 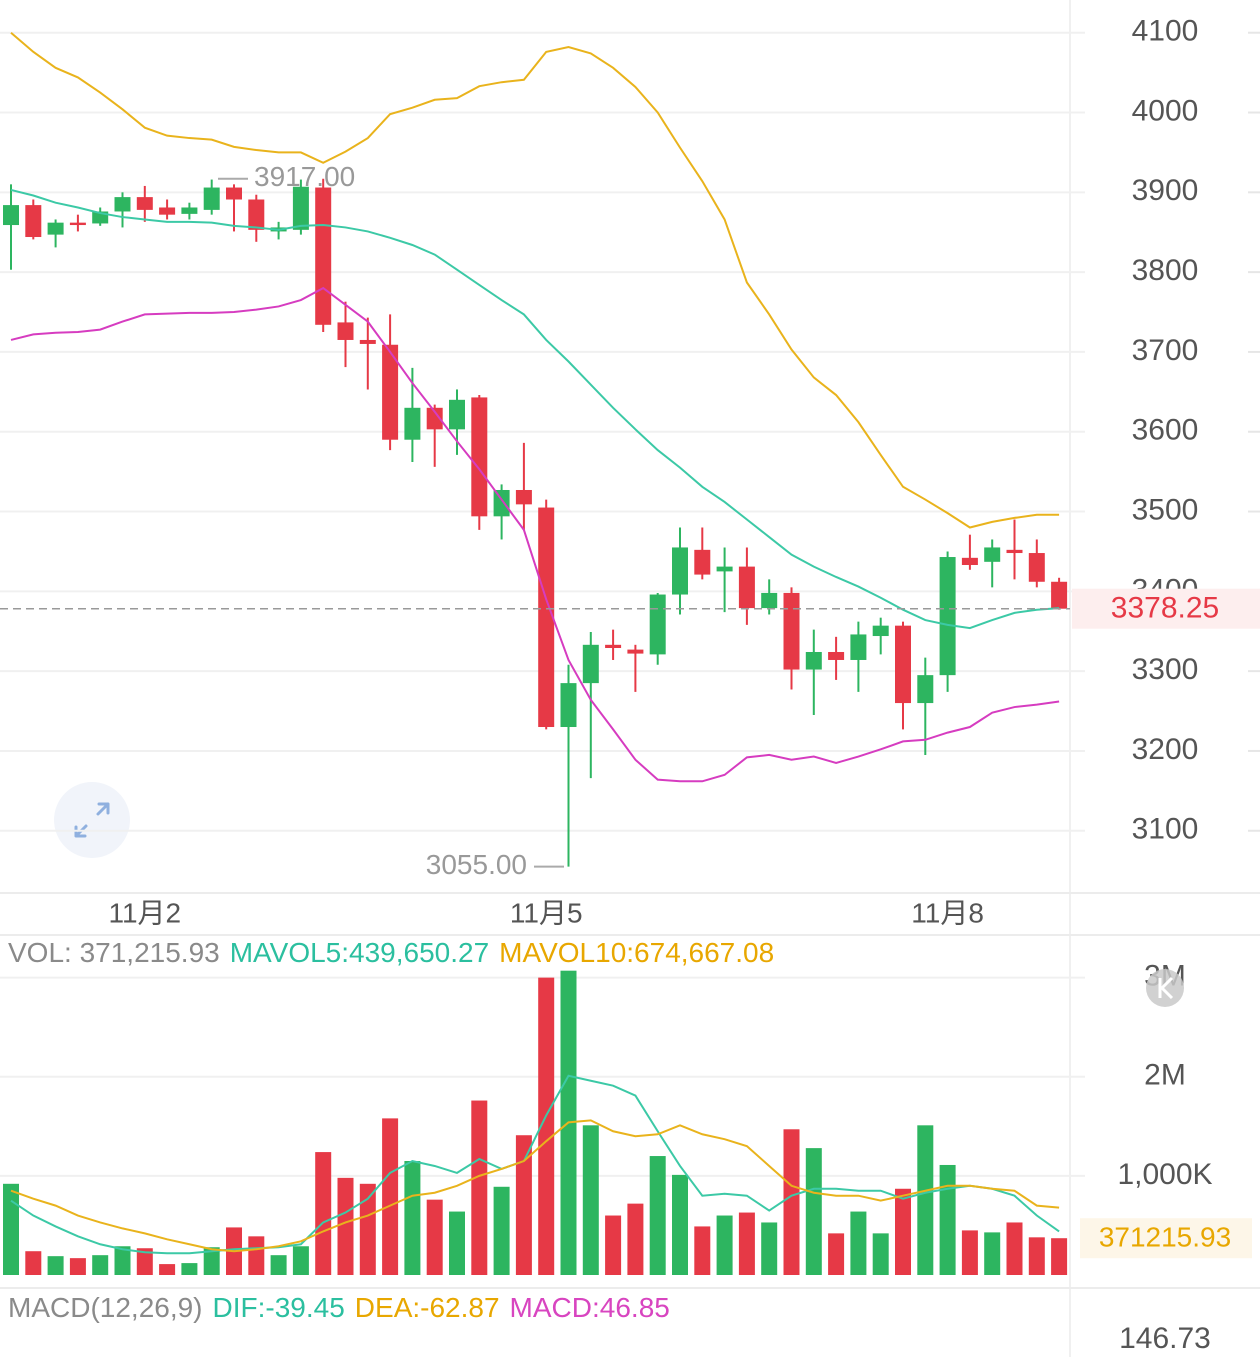 What do you see at coordinates (1164, 1174) in the screenshot?
I see `y-tick-label: 1,000K` at bounding box center [1164, 1174].